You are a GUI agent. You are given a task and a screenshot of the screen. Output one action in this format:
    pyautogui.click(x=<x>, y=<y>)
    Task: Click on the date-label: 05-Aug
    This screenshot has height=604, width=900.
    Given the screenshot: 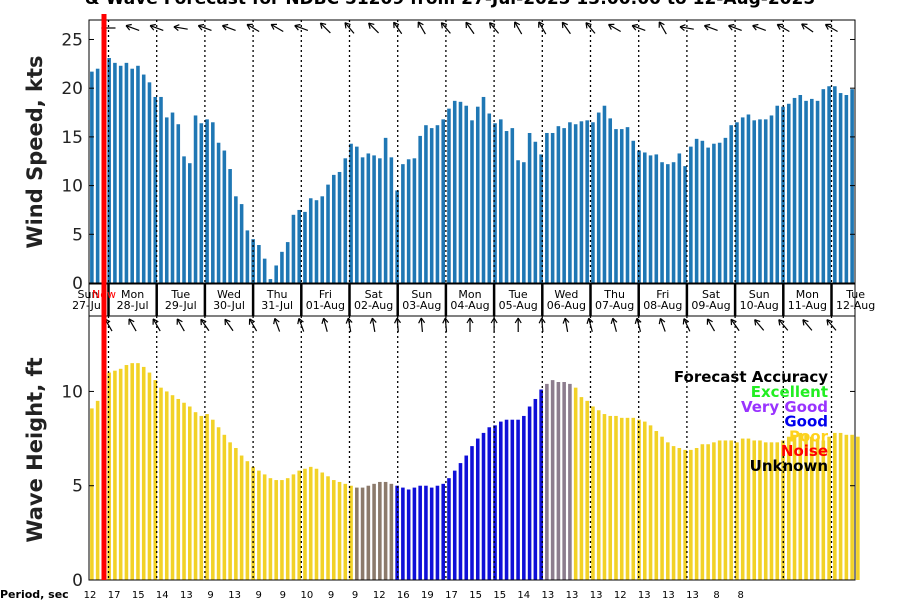 What is the action you would take?
    pyautogui.click(x=518, y=305)
    